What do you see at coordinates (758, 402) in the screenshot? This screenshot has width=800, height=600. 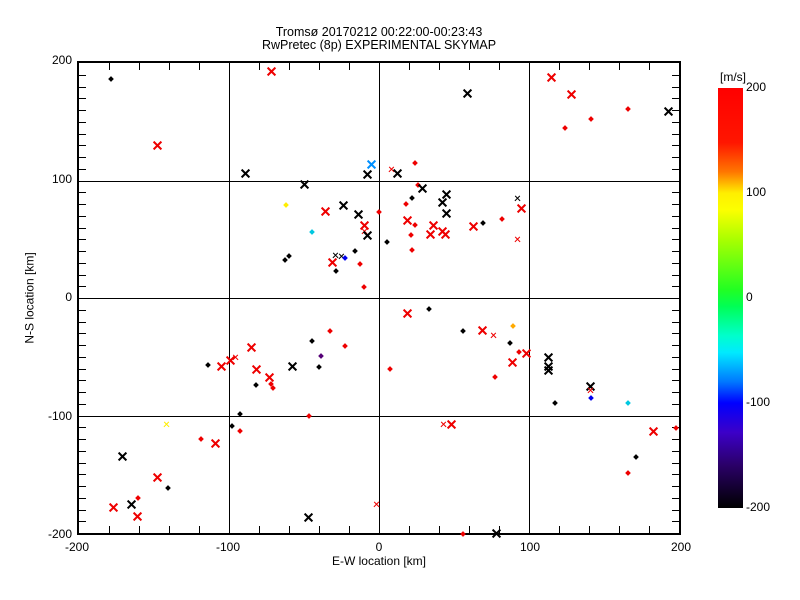 I see `colorbar-tick-label: -100` at bounding box center [758, 402].